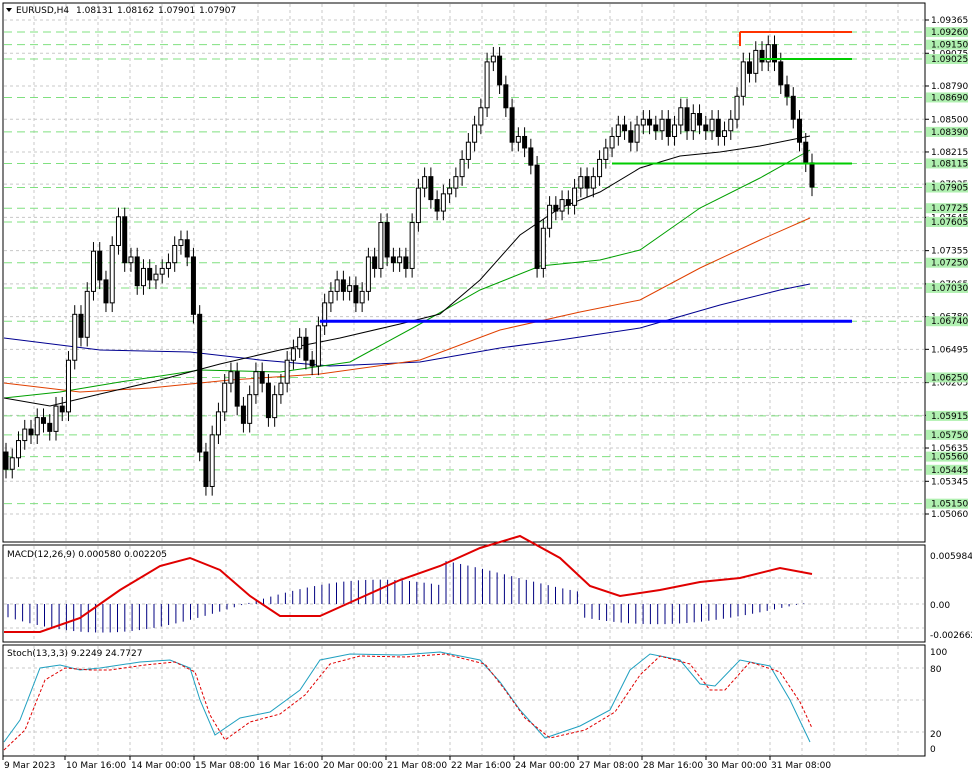 The image size is (972, 776). What do you see at coordinates (545, 766) in the screenshot?
I see `time-tick-label: 24 Mar 00:00` at bounding box center [545, 766].